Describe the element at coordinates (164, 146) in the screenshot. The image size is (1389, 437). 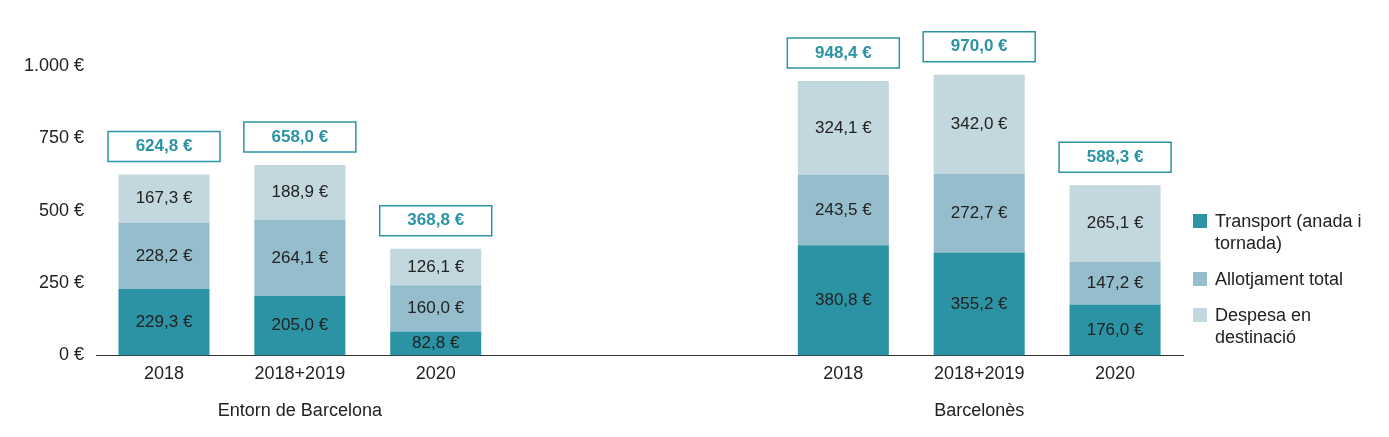
I see `total-label: 624,8 €` at that location.